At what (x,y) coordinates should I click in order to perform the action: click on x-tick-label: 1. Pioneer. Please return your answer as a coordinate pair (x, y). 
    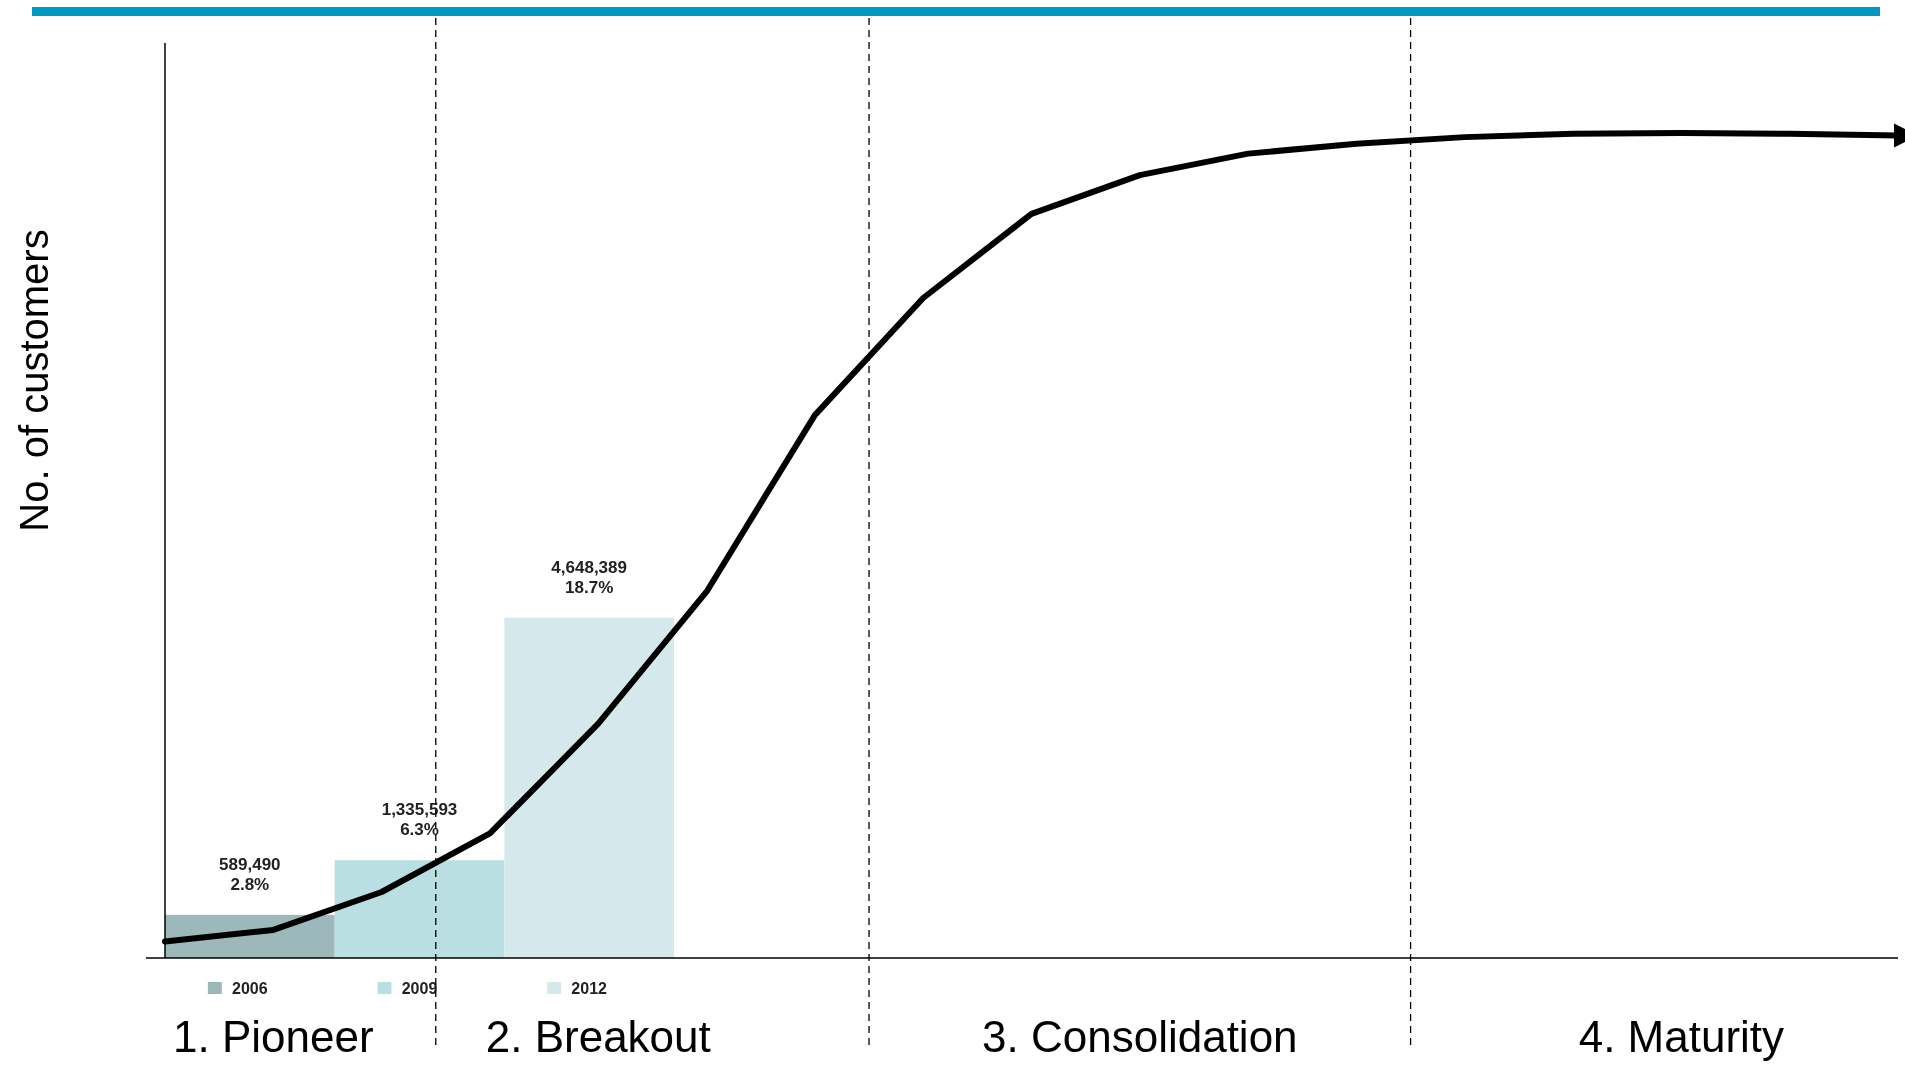
    Looking at the image, I should click on (273, 1036).